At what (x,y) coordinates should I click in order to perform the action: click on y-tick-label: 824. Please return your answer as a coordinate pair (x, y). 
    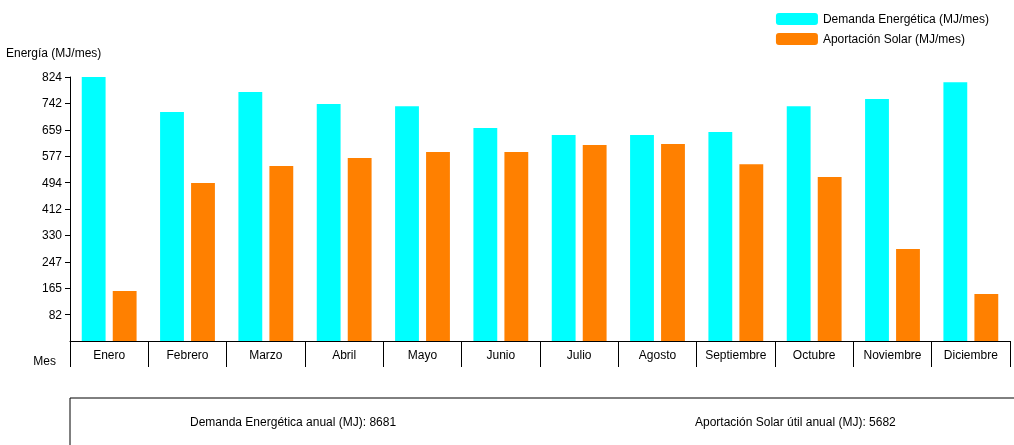
    Looking at the image, I should click on (52, 77).